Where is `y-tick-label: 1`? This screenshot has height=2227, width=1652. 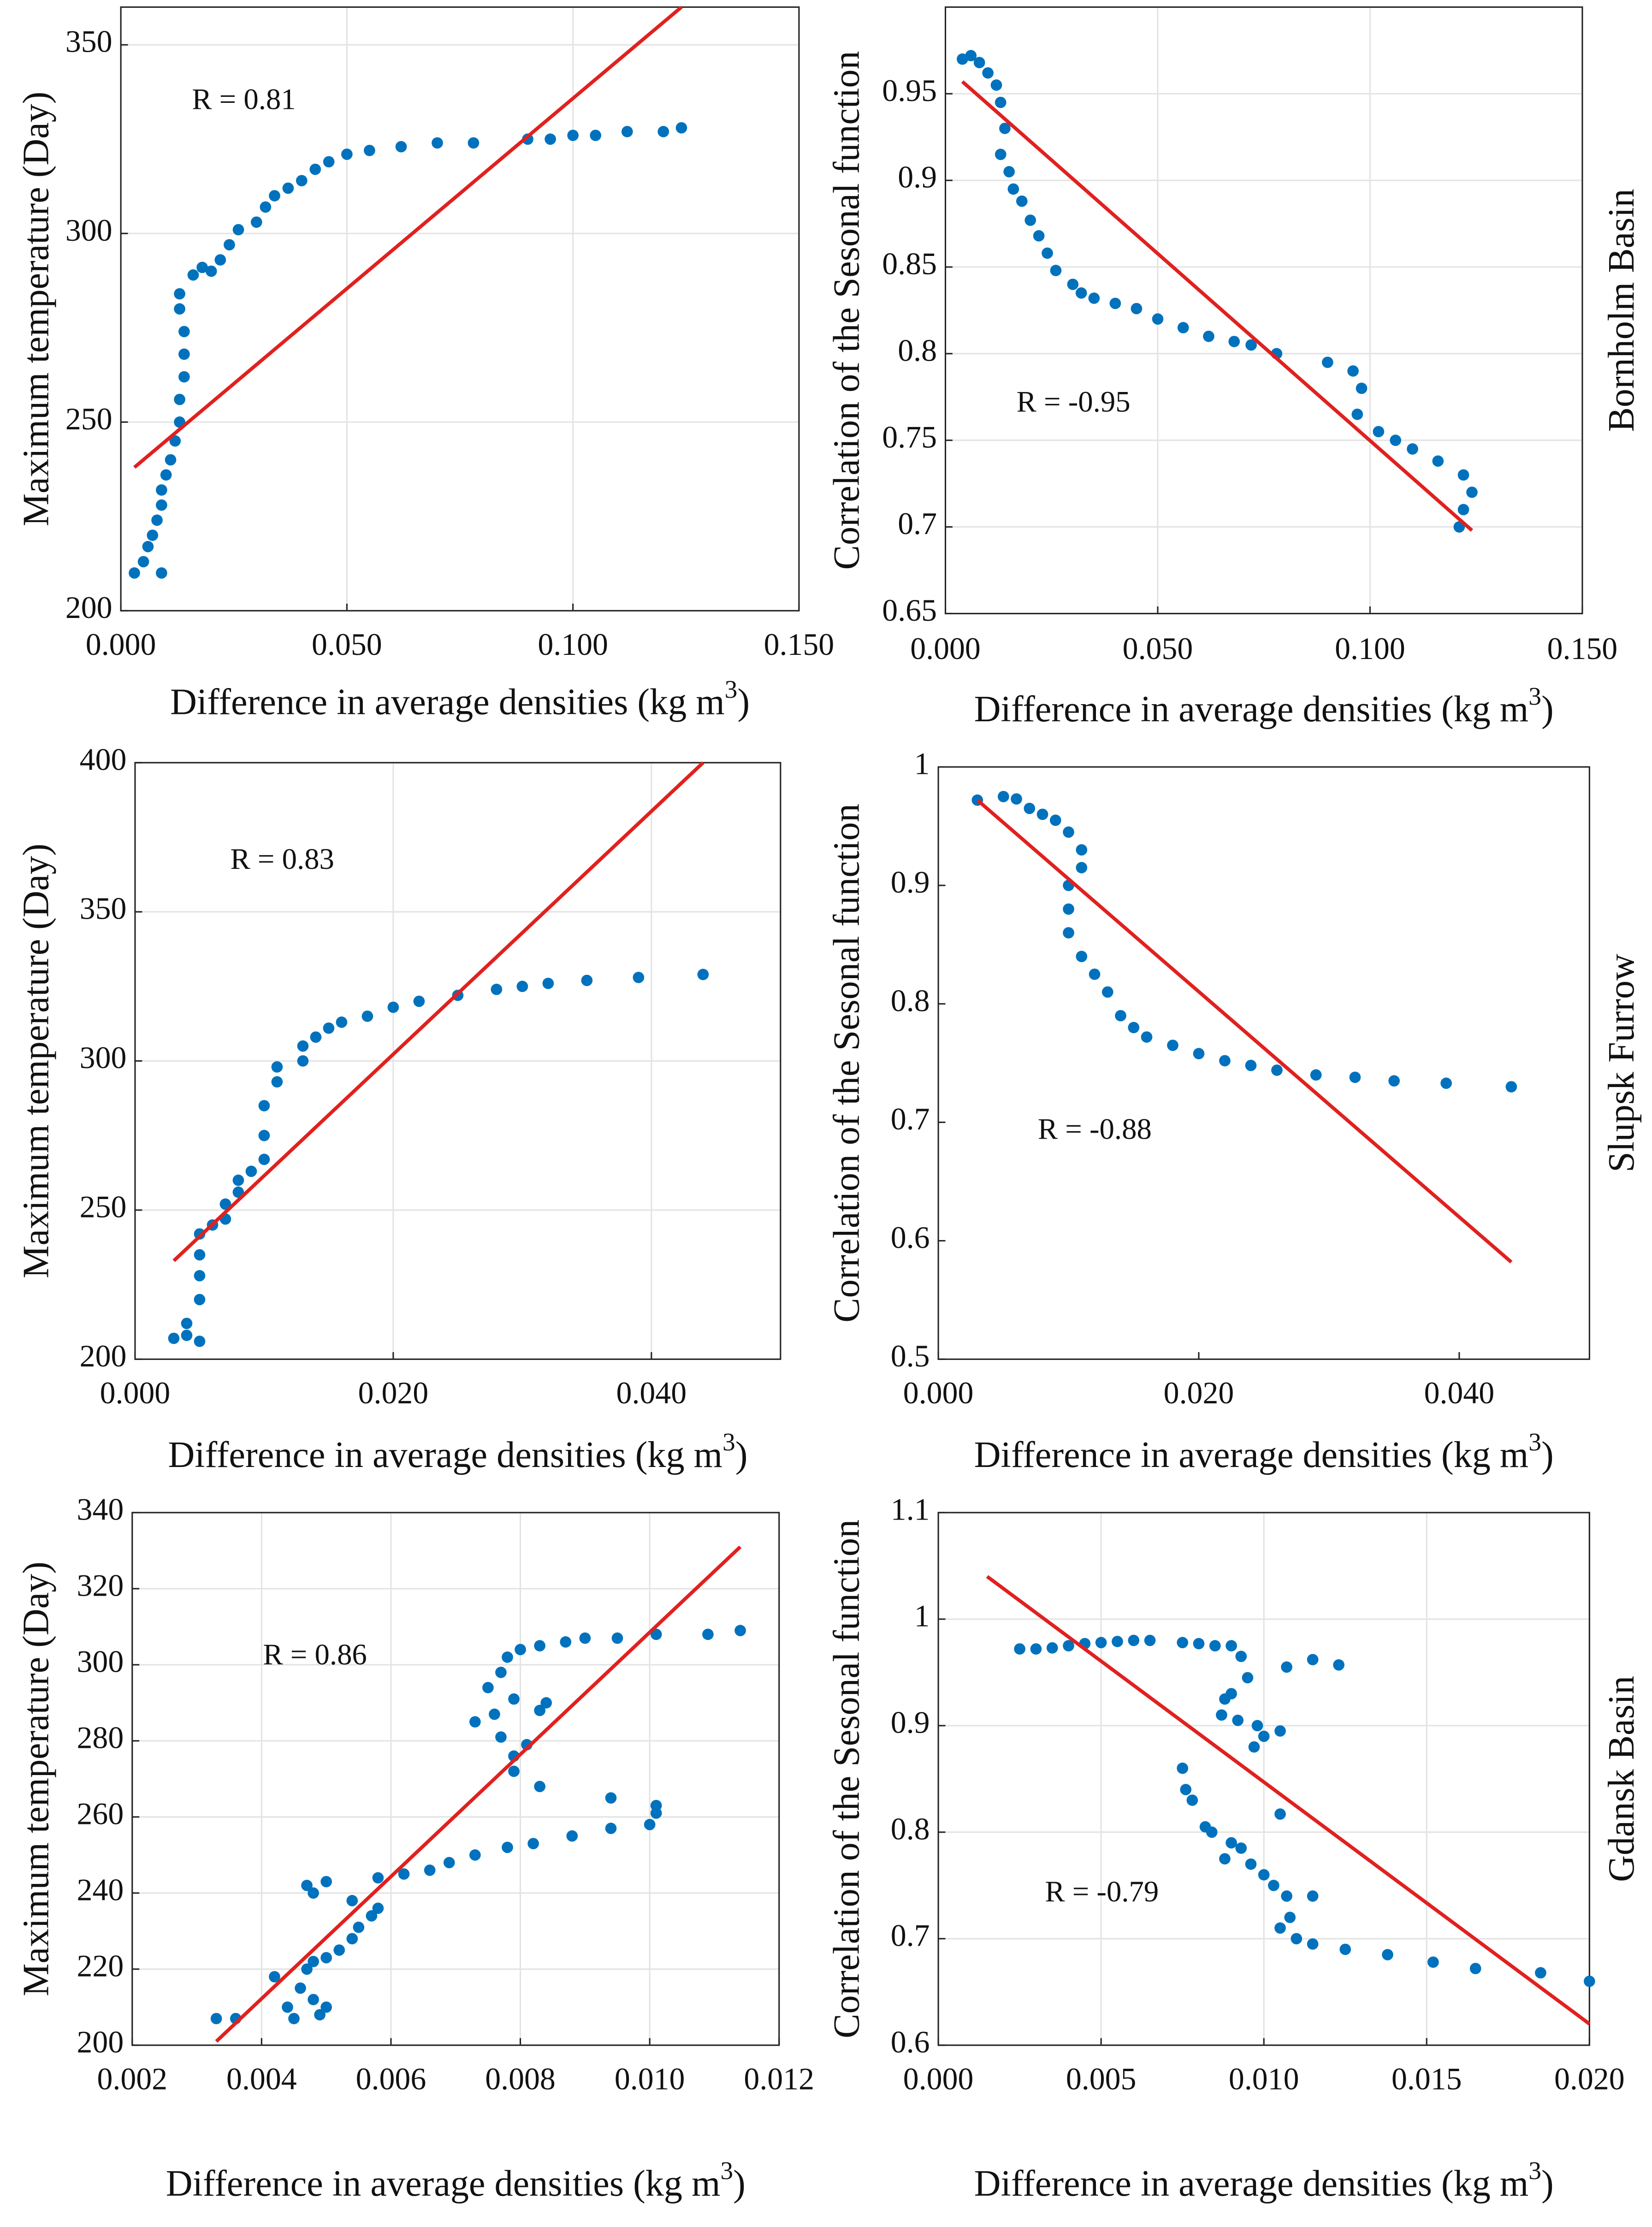 y-tick-label: 1 is located at coordinates (922, 764).